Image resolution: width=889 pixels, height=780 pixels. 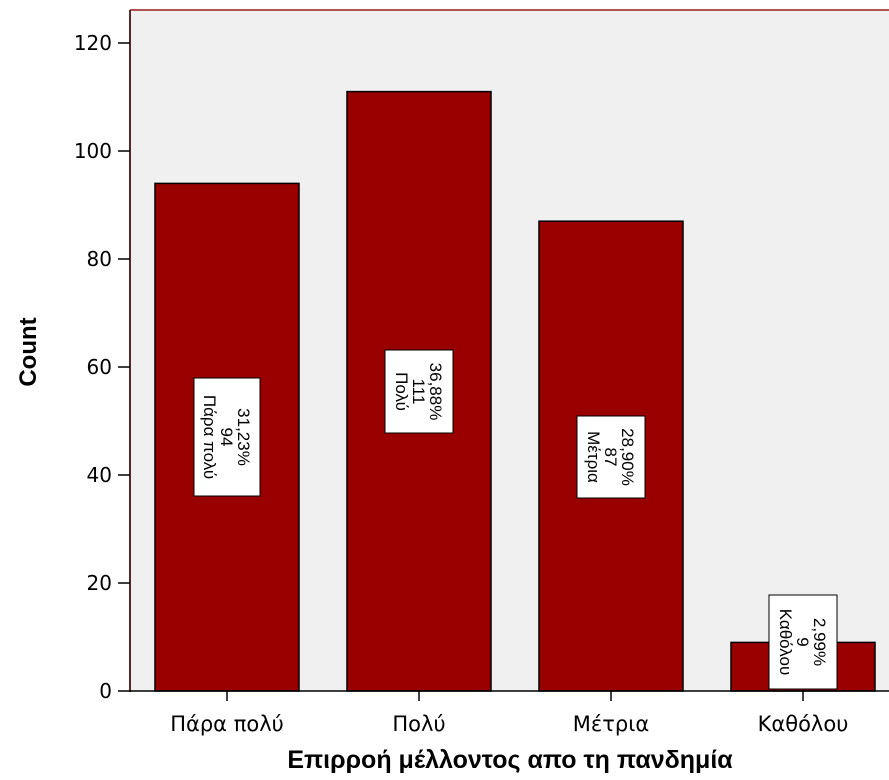 I want to click on x-tick-label: Καθόλου, so click(x=803, y=724).